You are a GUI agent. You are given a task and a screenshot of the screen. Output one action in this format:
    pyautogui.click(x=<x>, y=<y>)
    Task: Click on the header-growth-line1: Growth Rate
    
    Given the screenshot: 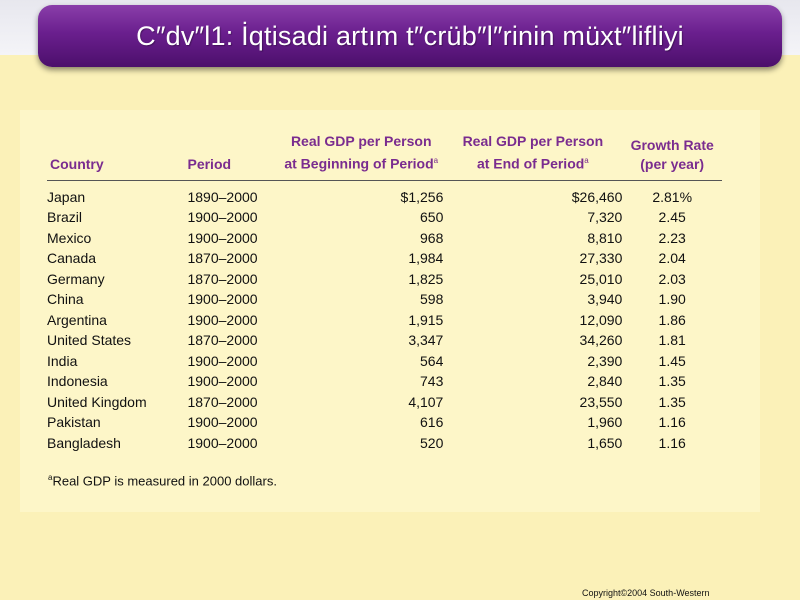 What is the action you would take?
    pyautogui.click(x=672, y=144)
    